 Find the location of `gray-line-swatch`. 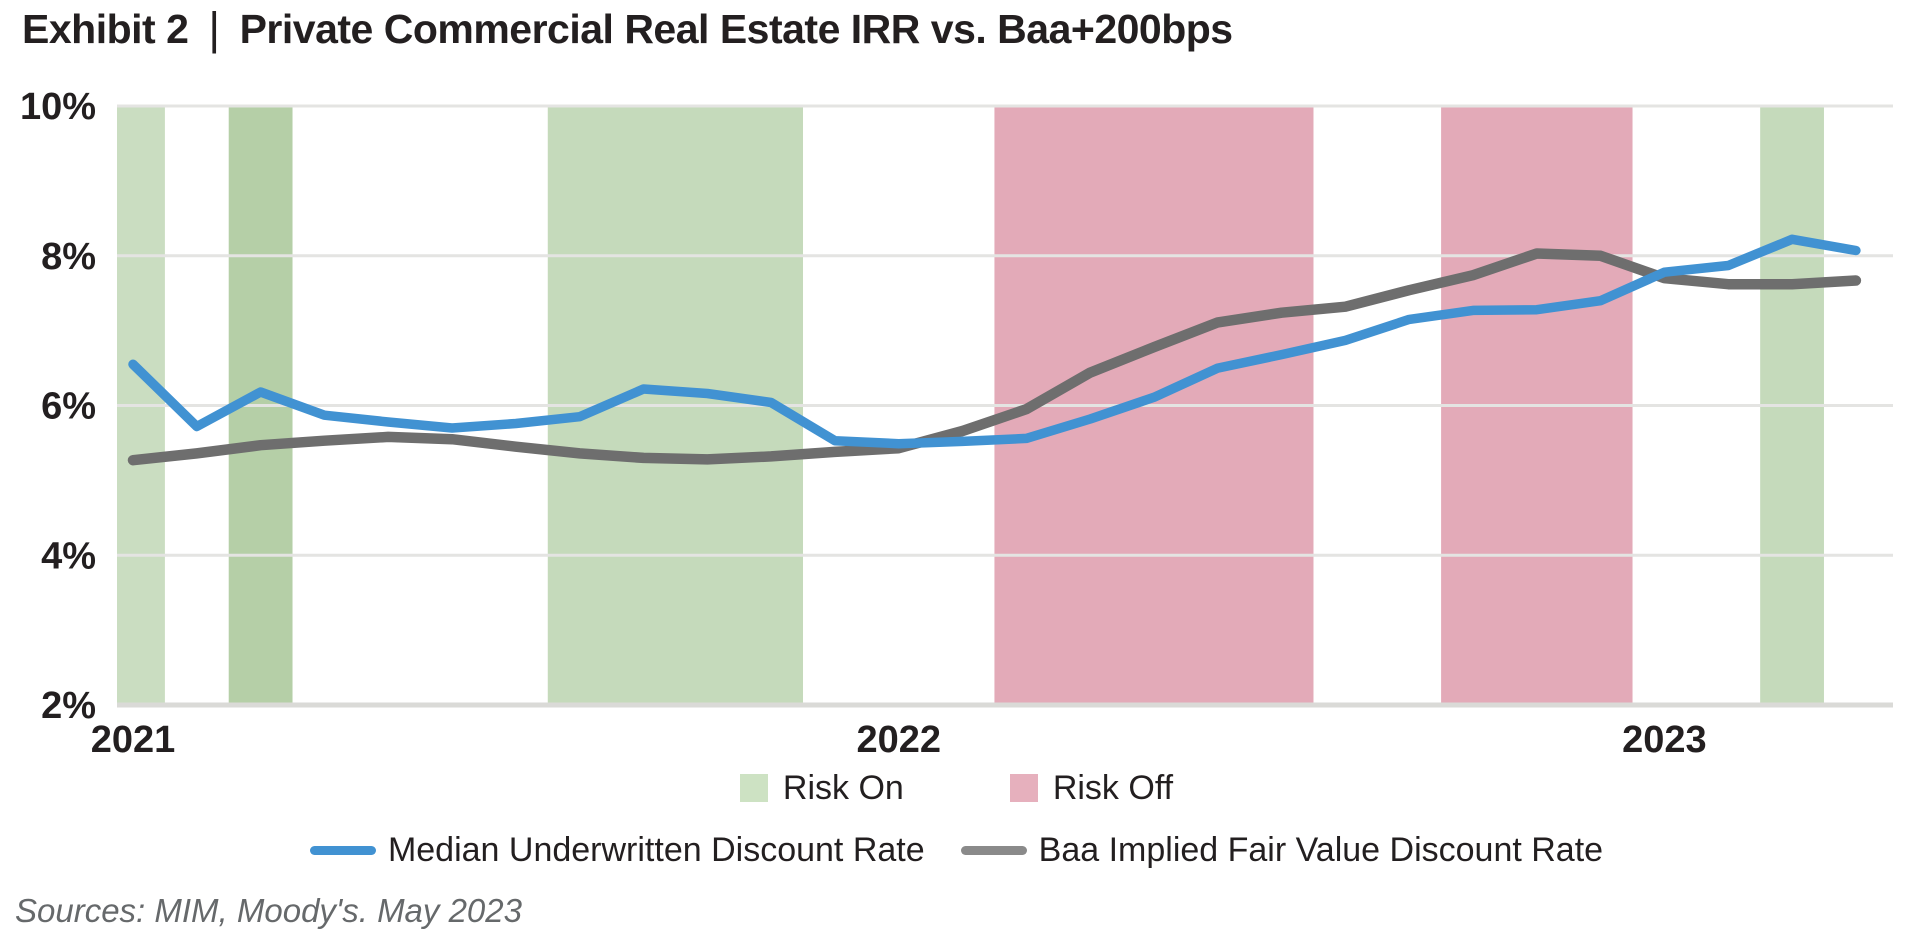

gray-line-swatch is located at coordinates (993, 850).